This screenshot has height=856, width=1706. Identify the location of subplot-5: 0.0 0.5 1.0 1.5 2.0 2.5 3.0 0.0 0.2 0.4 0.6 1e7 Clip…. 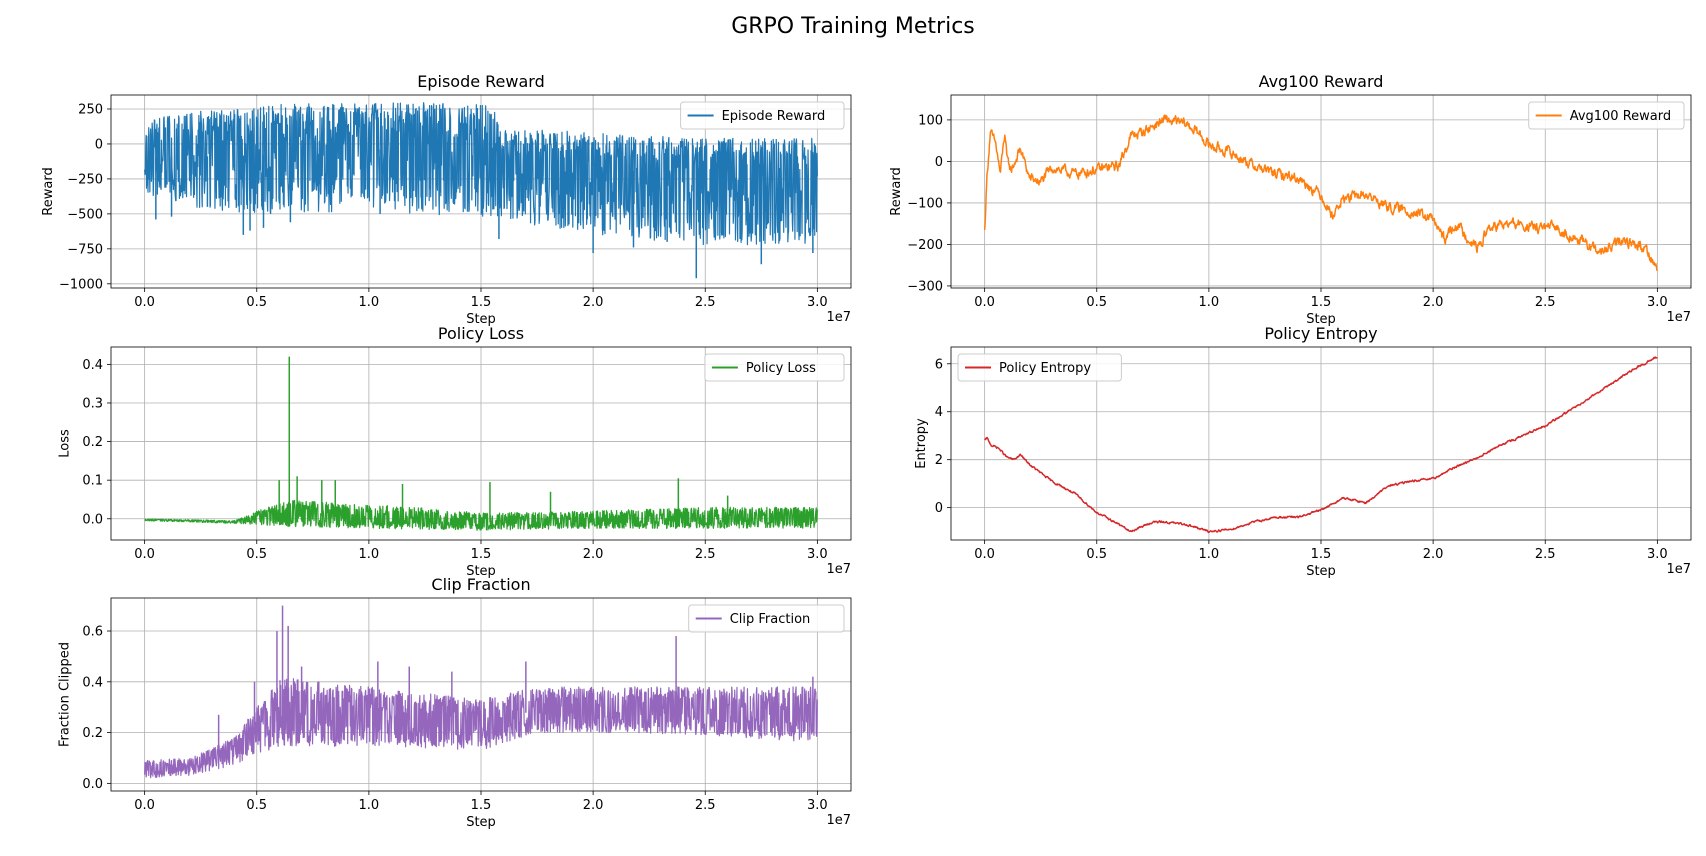
(454, 702).